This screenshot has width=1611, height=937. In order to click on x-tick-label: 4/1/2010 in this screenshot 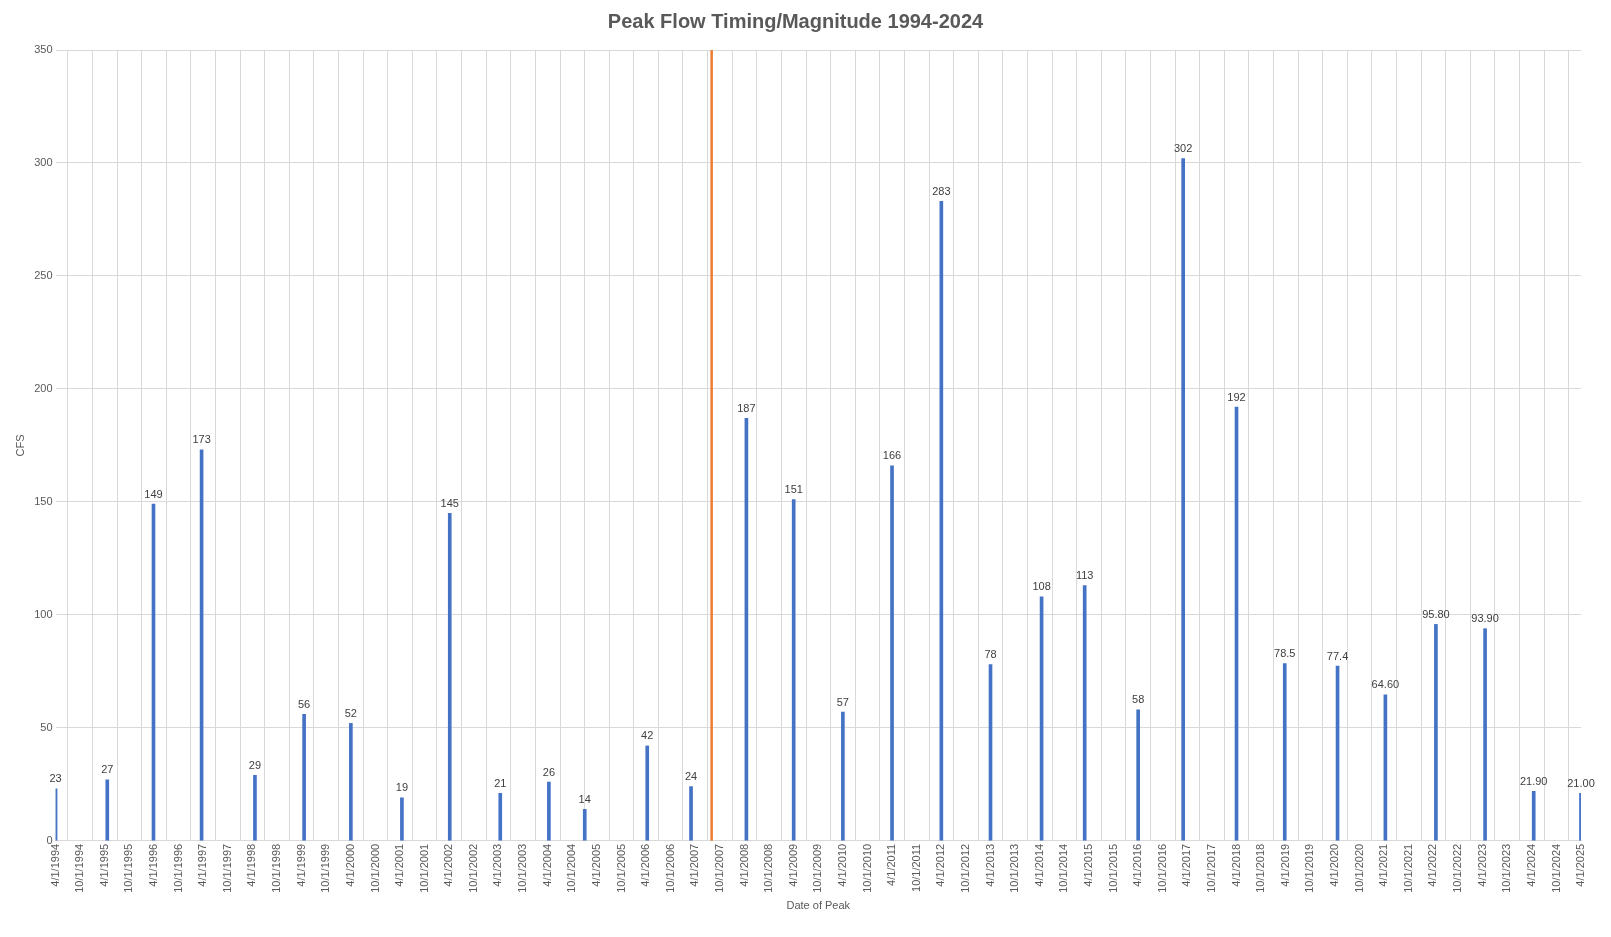, I will do `click(841, 865)`.